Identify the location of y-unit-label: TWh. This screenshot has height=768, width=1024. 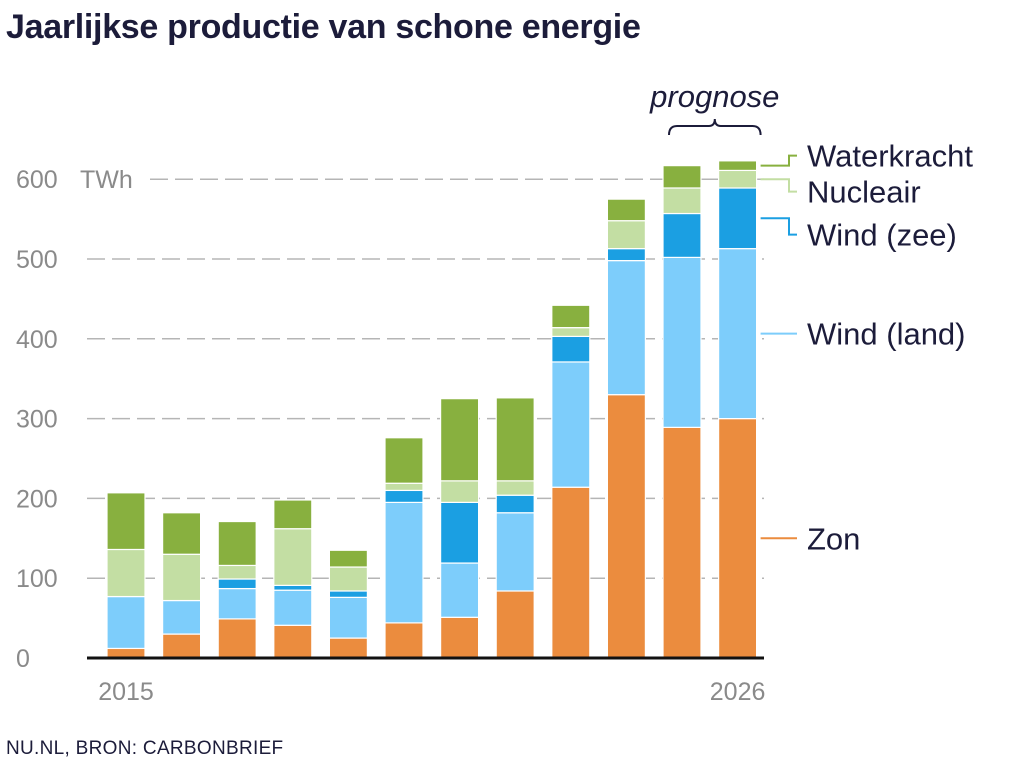
(106, 180).